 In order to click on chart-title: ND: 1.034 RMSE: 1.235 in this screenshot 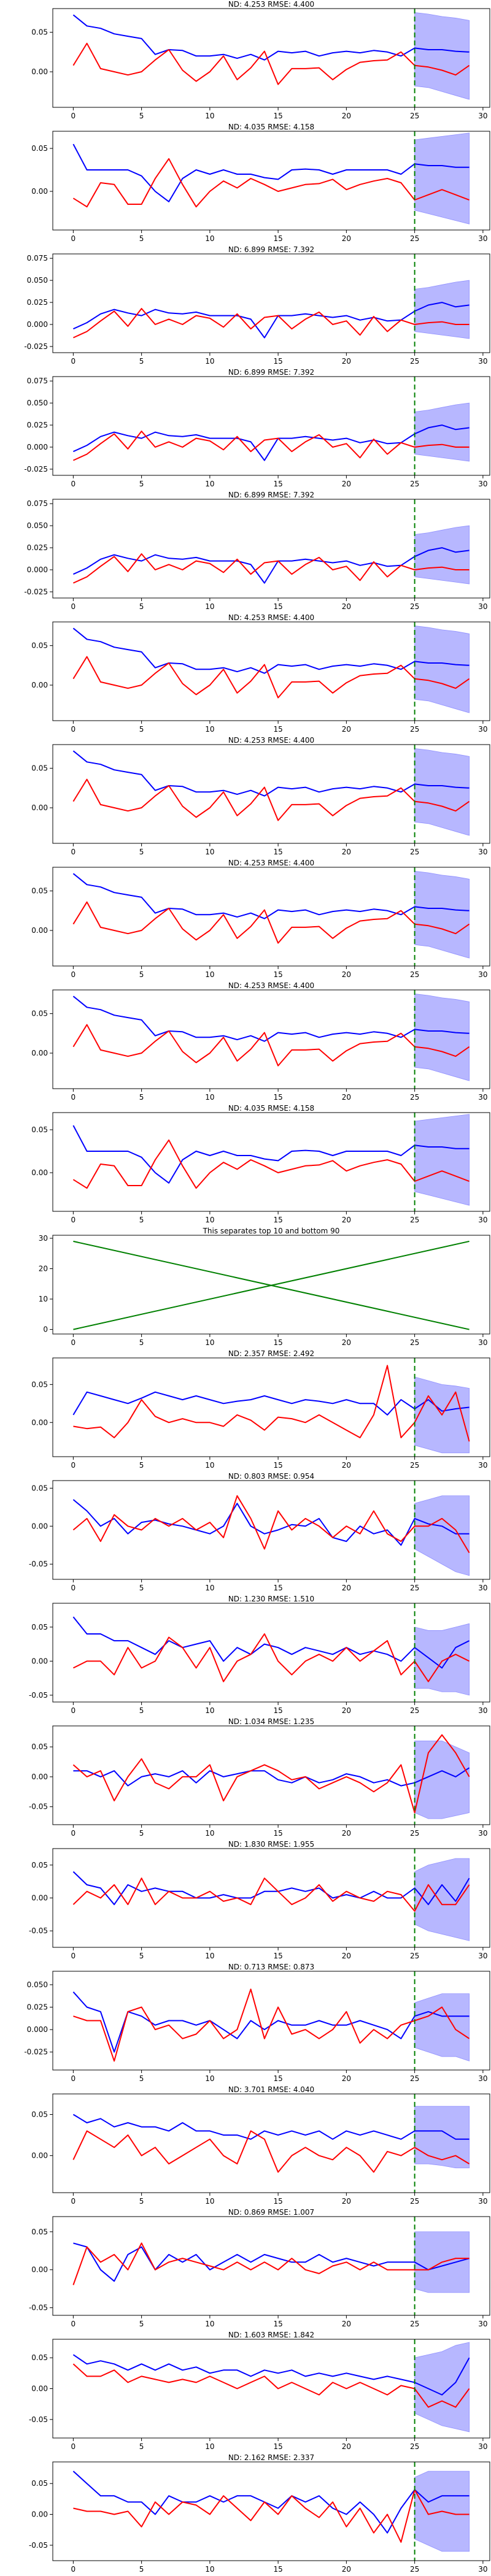, I will do `click(271, 1721)`.